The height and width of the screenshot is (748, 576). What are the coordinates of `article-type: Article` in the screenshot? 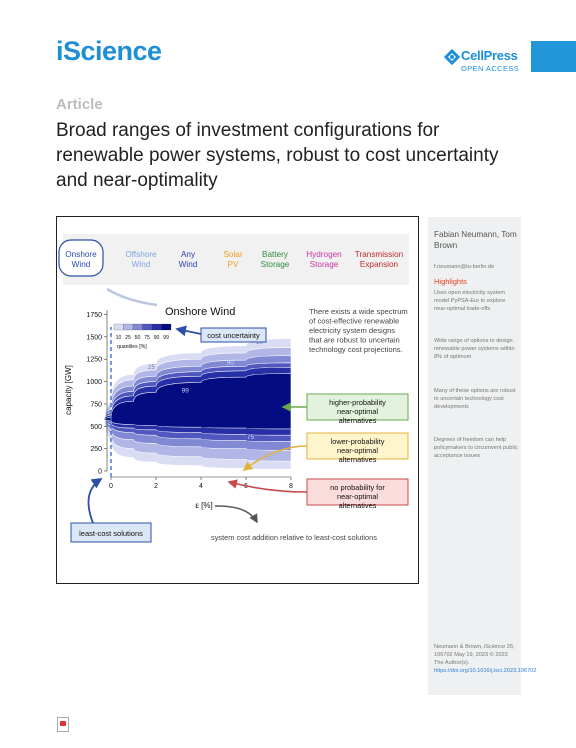 It's located at (79, 104).